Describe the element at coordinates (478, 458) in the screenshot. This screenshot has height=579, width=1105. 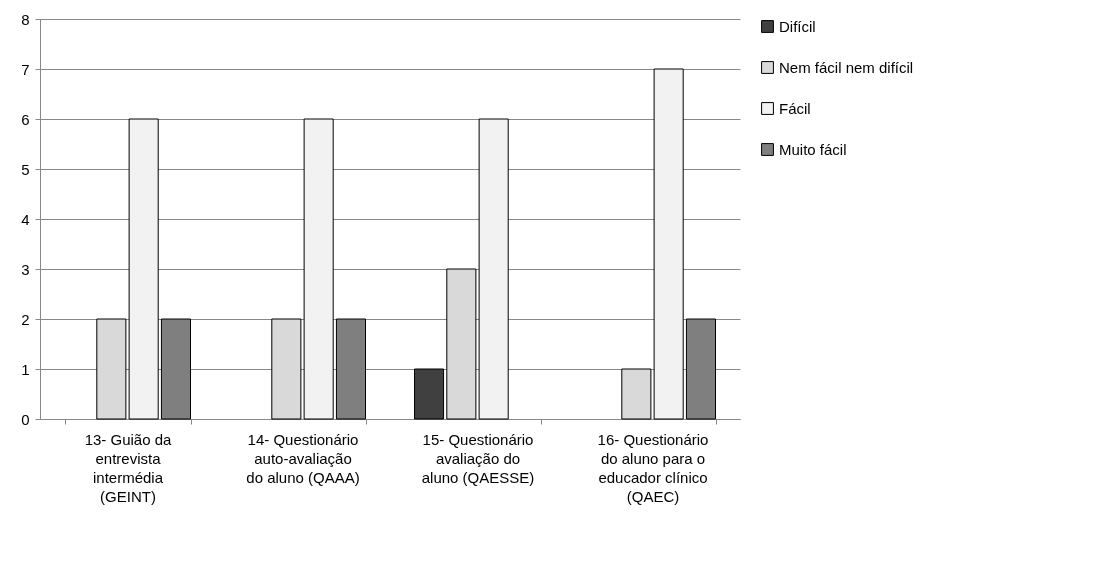
I see `x-tick-label: 15- Questionário avaliação do aluno (QAESSE)` at that location.